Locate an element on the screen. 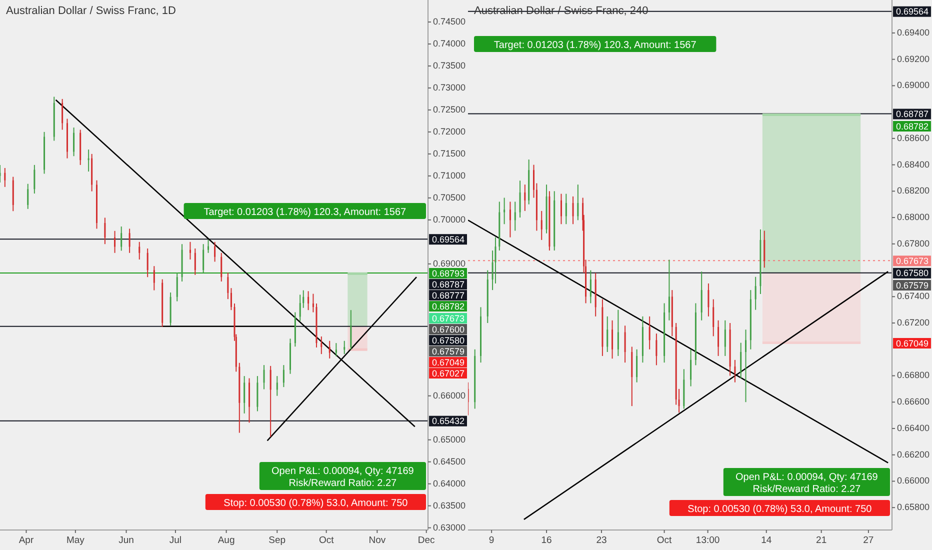 The image size is (932, 550). y-tick-label: 0.65000 is located at coordinates (449, 439).